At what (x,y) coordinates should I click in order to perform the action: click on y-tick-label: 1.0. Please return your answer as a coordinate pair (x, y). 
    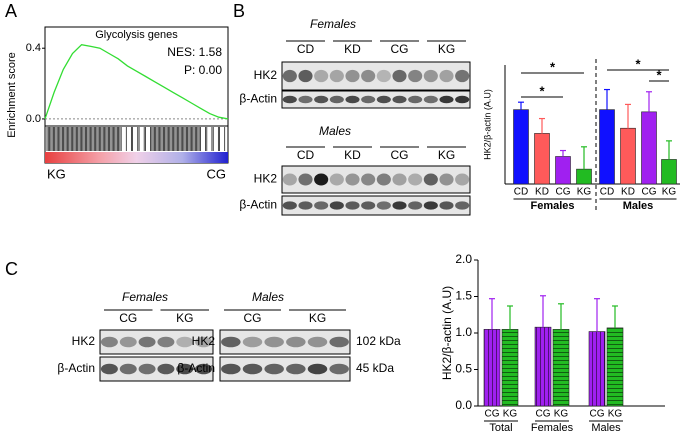
    Looking at the image, I should click on (463, 332).